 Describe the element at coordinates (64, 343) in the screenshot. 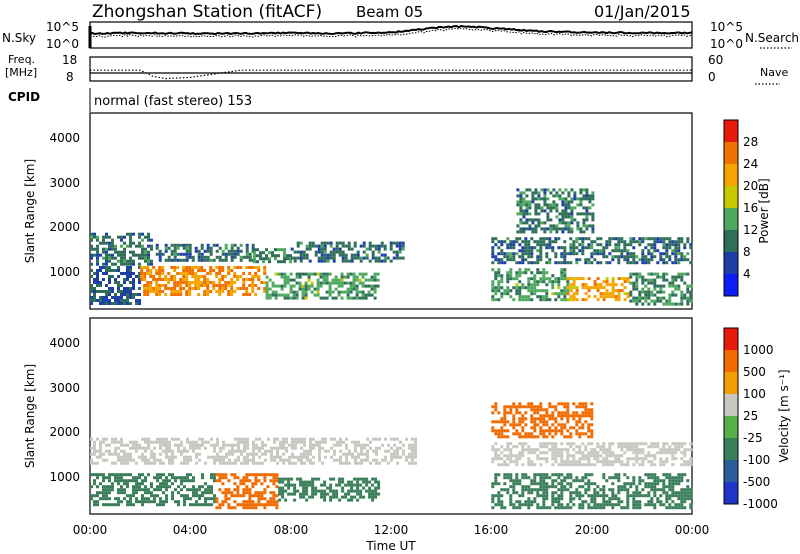

I see `velocity-ytick-4000: 4000` at that location.